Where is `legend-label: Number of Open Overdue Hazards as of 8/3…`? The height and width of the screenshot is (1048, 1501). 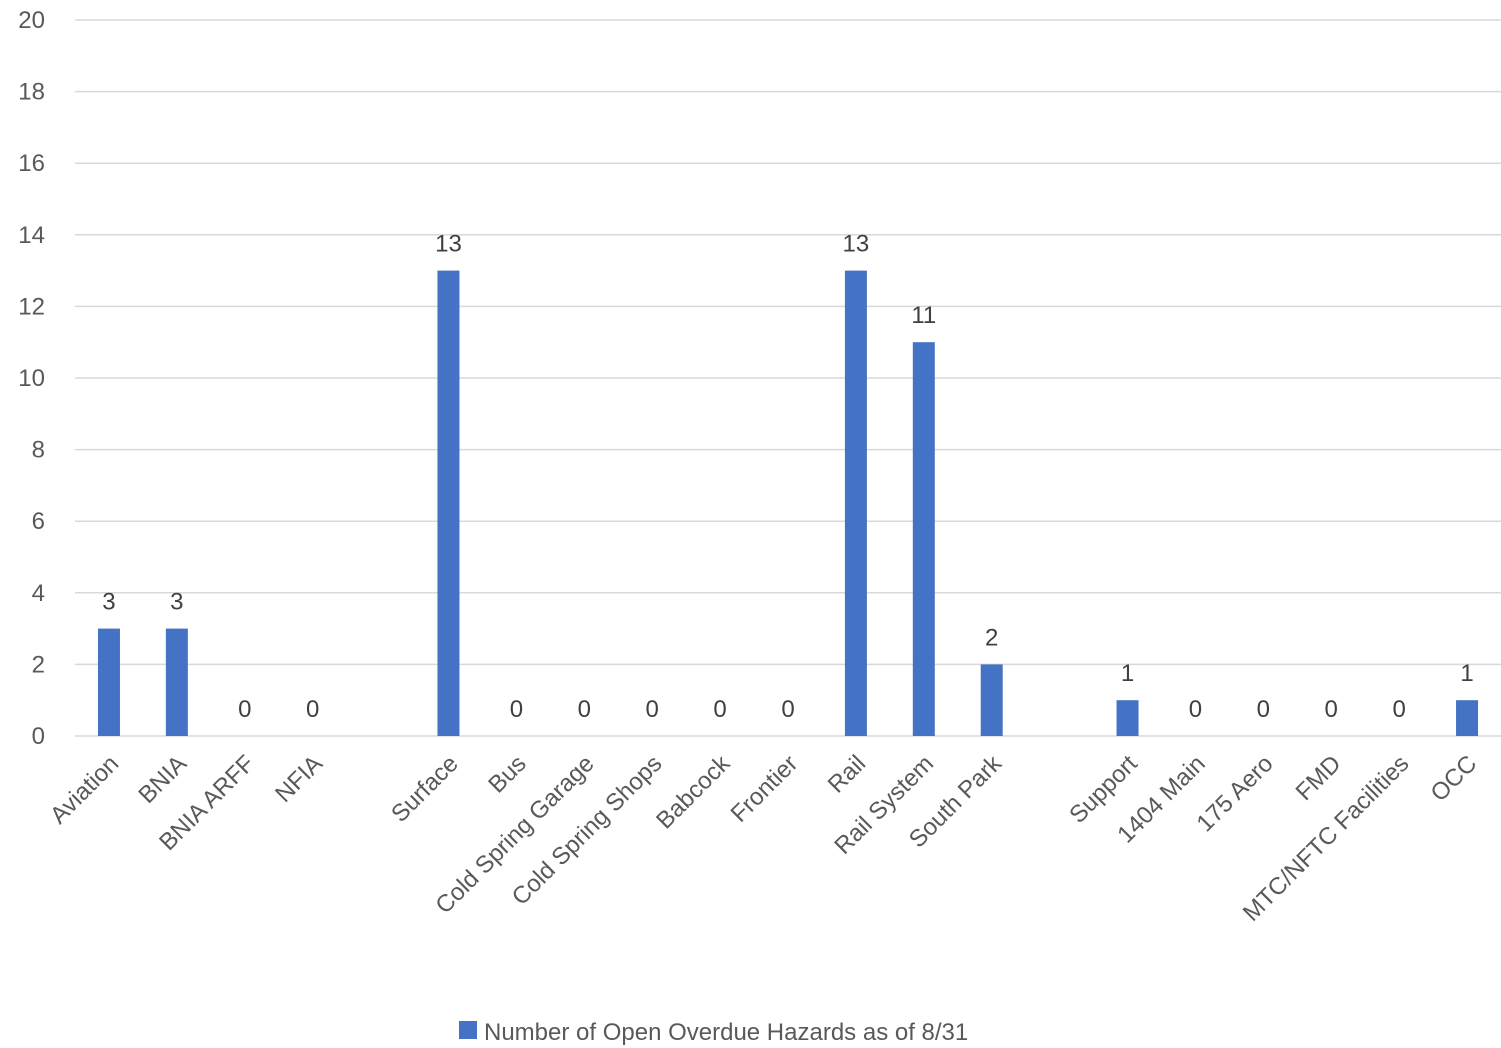 legend-label: Number of Open Overdue Hazards as of 8/3… is located at coordinates (726, 1032).